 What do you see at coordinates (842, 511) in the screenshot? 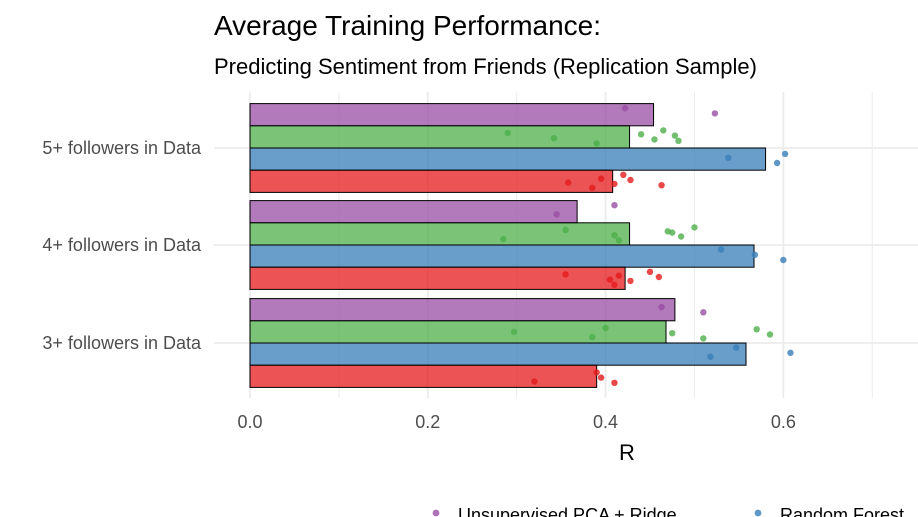
I see `legend-label: Random Forest` at bounding box center [842, 511].